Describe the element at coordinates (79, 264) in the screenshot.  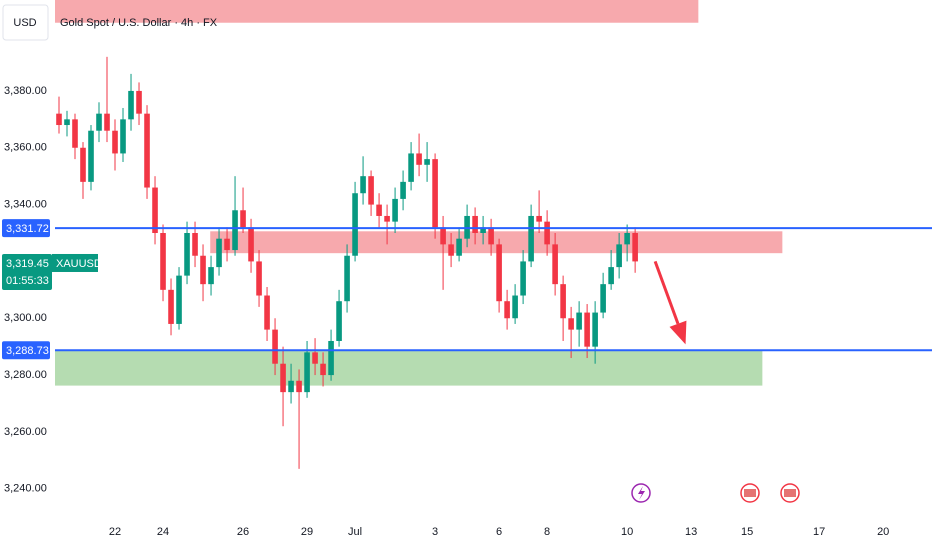
I see `symbol-label: XAUUSD` at that location.